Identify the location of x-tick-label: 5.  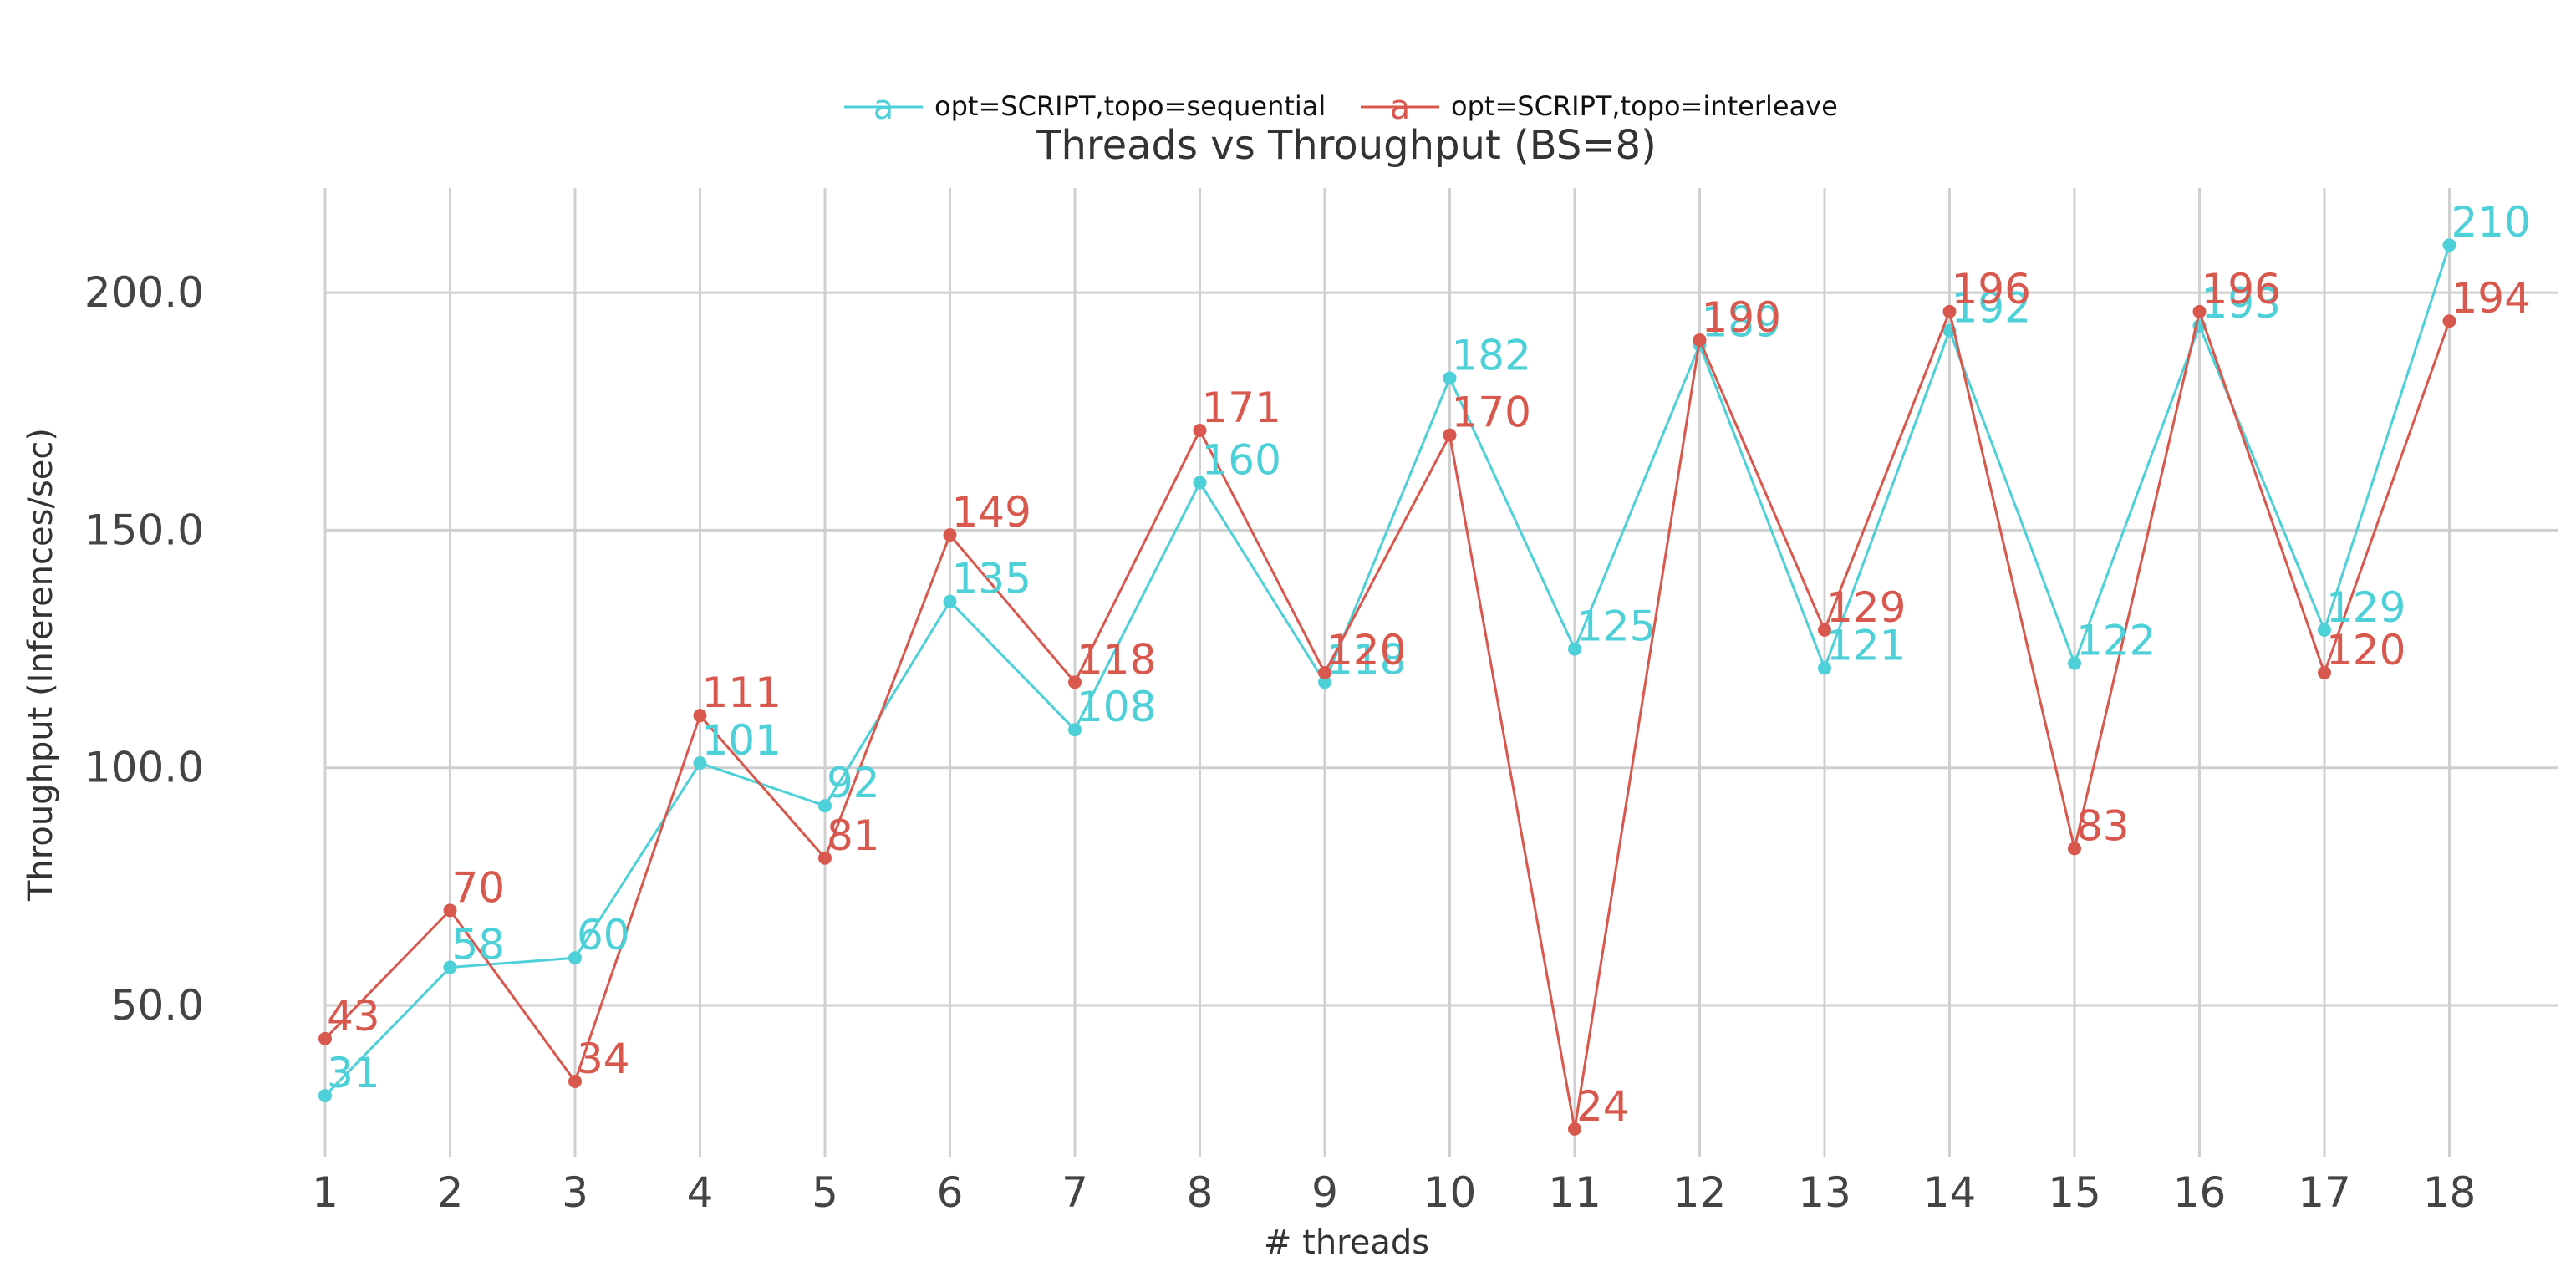
(825, 1192).